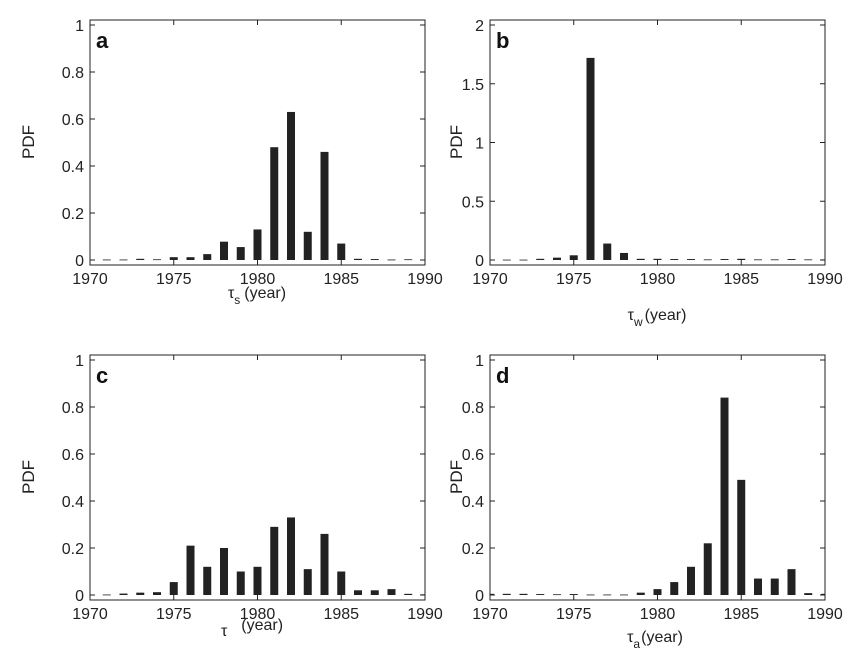 Image resolution: width=850 pixels, height=660 pixels. What do you see at coordinates (638, 322) in the screenshot?
I see `x-axis-subscript: w` at bounding box center [638, 322].